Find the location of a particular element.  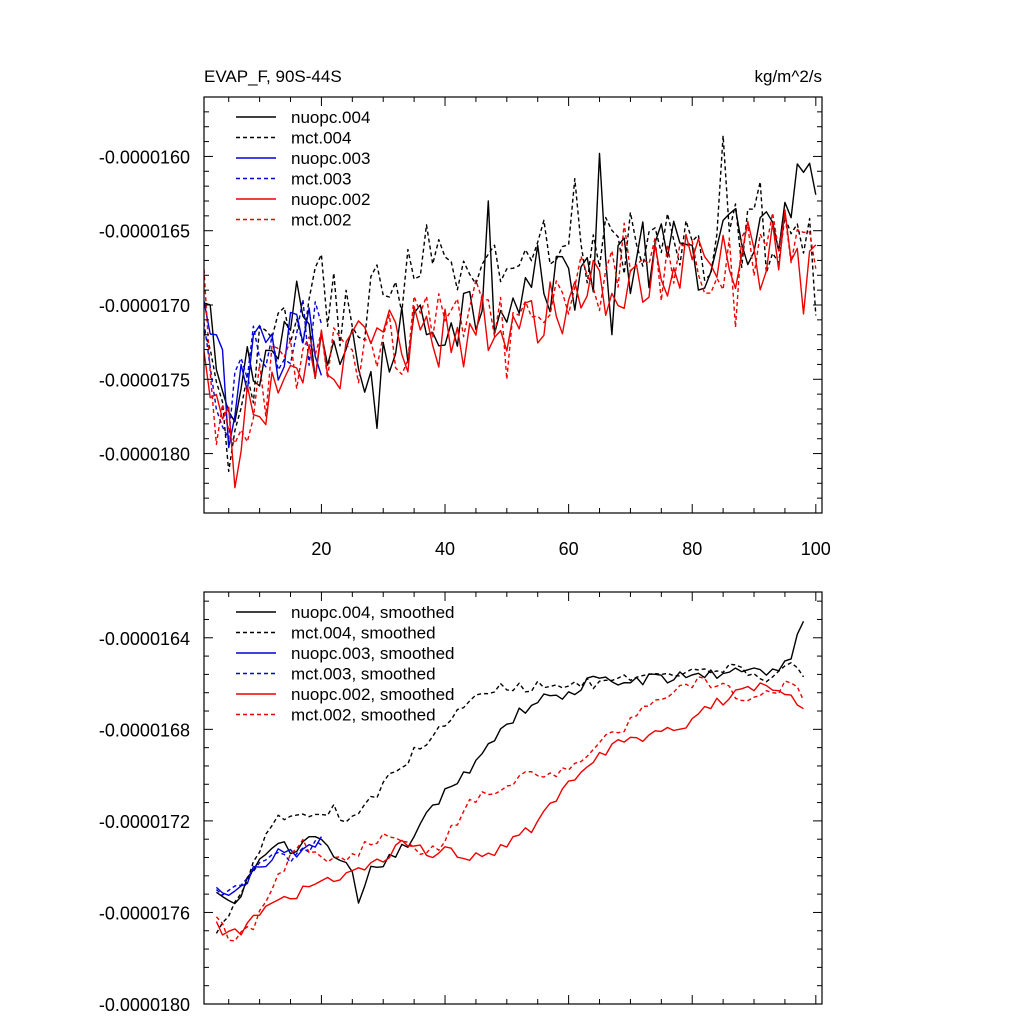

legend-label-mct-004: mct.004 is located at coordinates (321, 138).